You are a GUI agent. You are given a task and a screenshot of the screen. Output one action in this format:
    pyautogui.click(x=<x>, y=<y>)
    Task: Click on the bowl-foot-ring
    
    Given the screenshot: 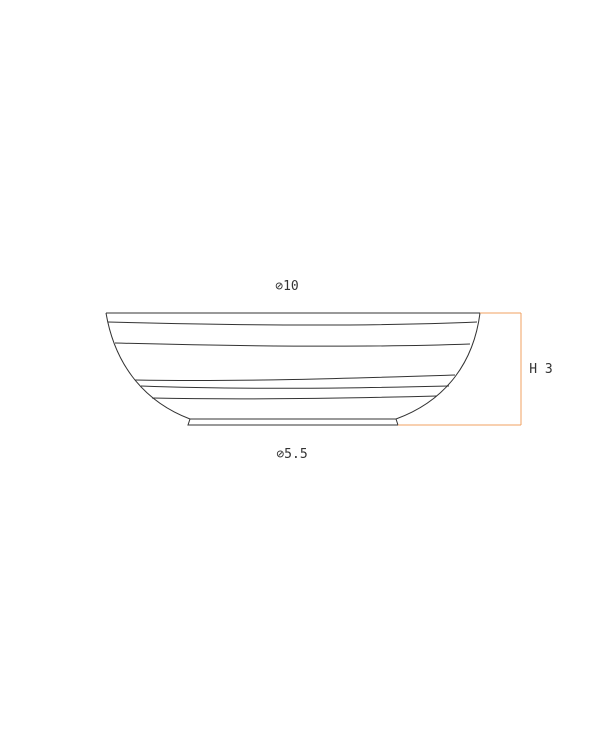 What is the action you would take?
    pyautogui.click(x=293, y=422)
    